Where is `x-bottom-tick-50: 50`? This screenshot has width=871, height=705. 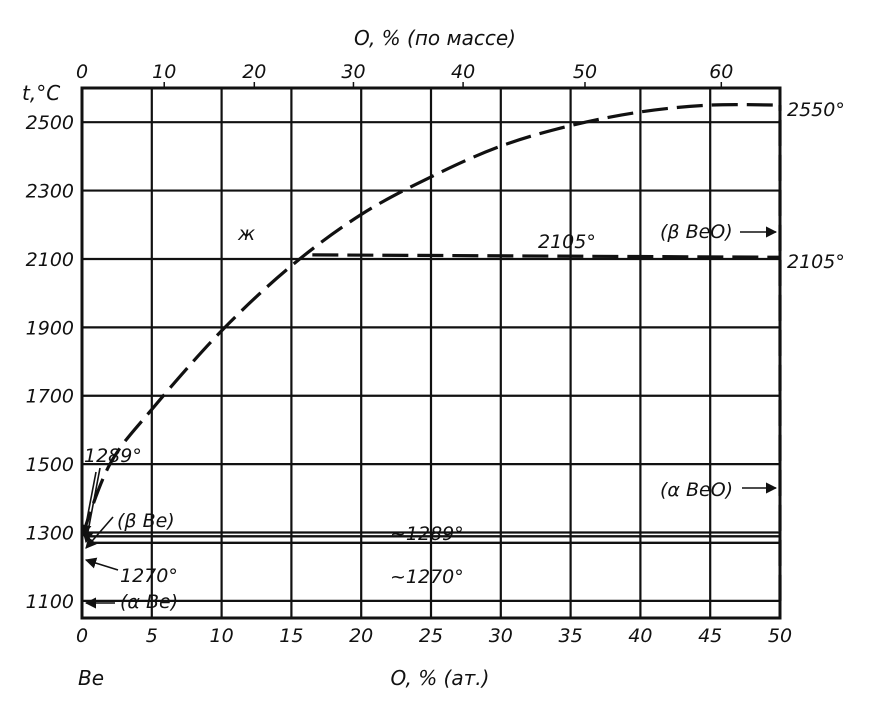
x-bottom-tick-50: 50 is located at coordinates (780, 636).